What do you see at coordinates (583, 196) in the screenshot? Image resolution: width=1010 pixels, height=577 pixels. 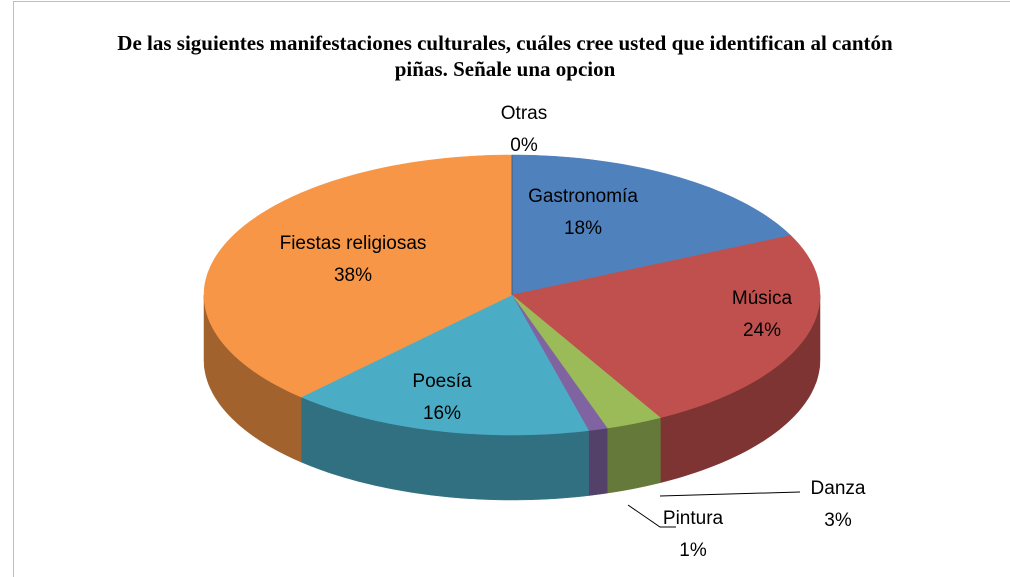 I see `slice-label: Gastronomía` at bounding box center [583, 196].